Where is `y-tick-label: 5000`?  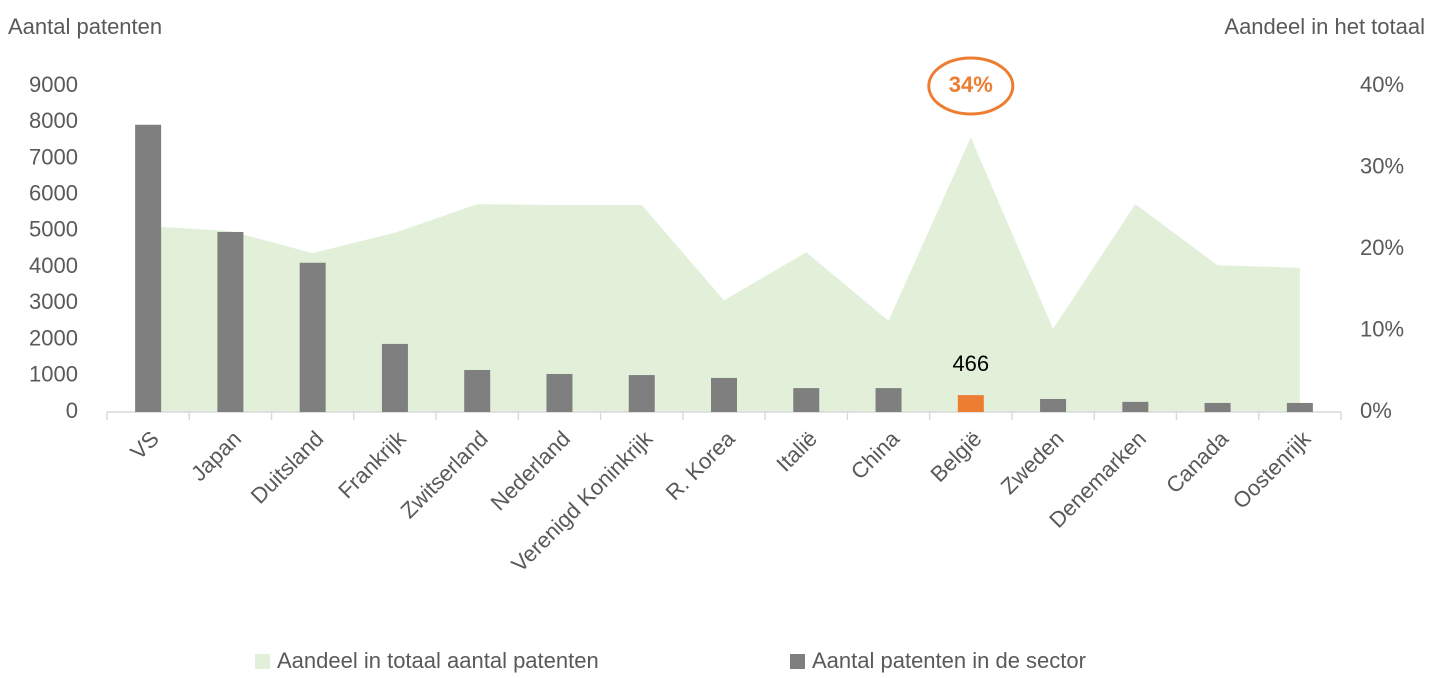 y-tick-label: 5000 is located at coordinates (53, 229).